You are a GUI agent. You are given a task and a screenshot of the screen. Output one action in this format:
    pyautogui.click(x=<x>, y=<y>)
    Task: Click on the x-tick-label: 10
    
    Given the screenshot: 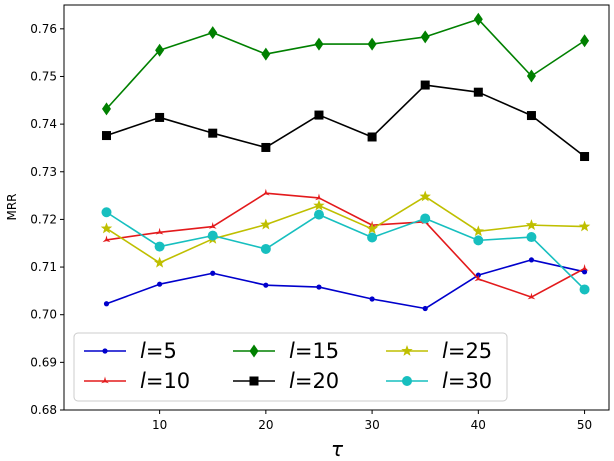 What is the action you would take?
    pyautogui.click(x=159, y=425)
    